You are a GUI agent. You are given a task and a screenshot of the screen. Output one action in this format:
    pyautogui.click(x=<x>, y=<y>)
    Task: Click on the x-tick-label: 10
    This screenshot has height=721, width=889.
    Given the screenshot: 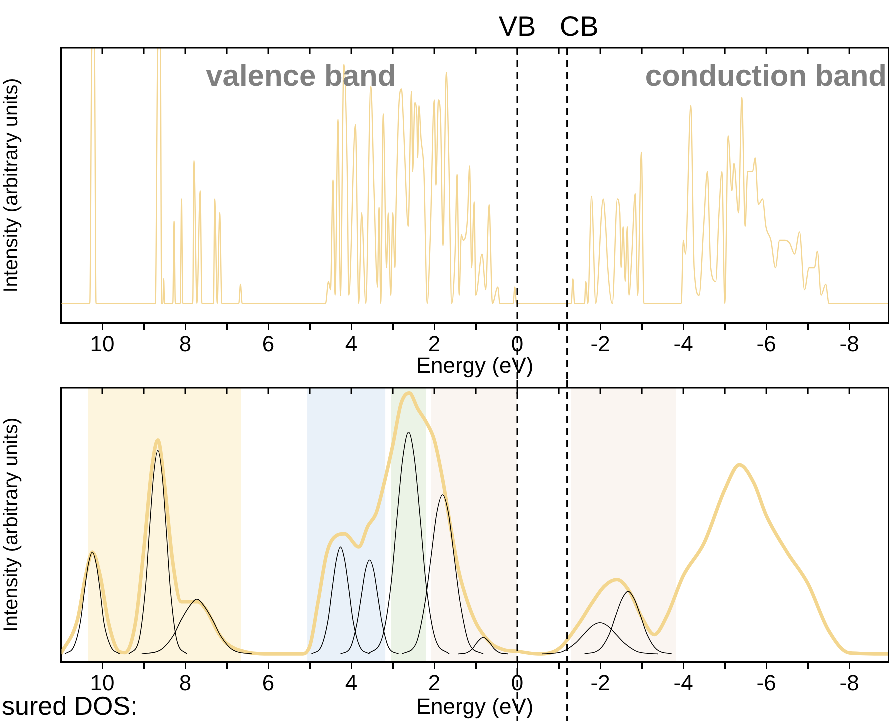 What is the action you would take?
    pyautogui.click(x=102, y=343)
    